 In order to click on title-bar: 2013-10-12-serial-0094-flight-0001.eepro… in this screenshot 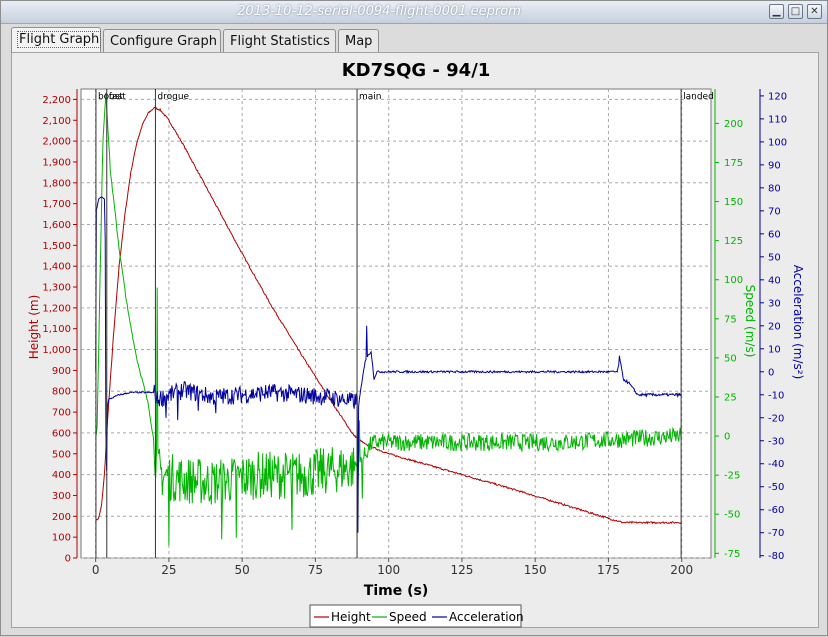, I will do `click(414, 12)`.